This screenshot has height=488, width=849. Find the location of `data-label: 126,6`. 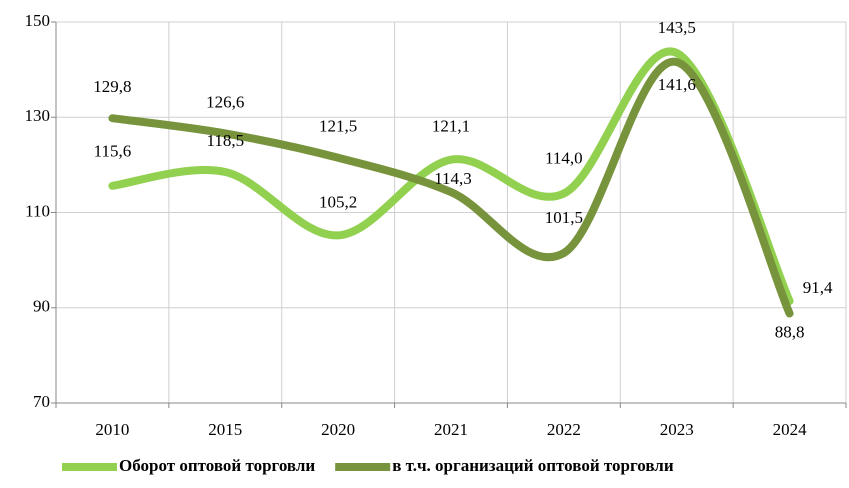

data-label: 126,6 is located at coordinates (225, 101).